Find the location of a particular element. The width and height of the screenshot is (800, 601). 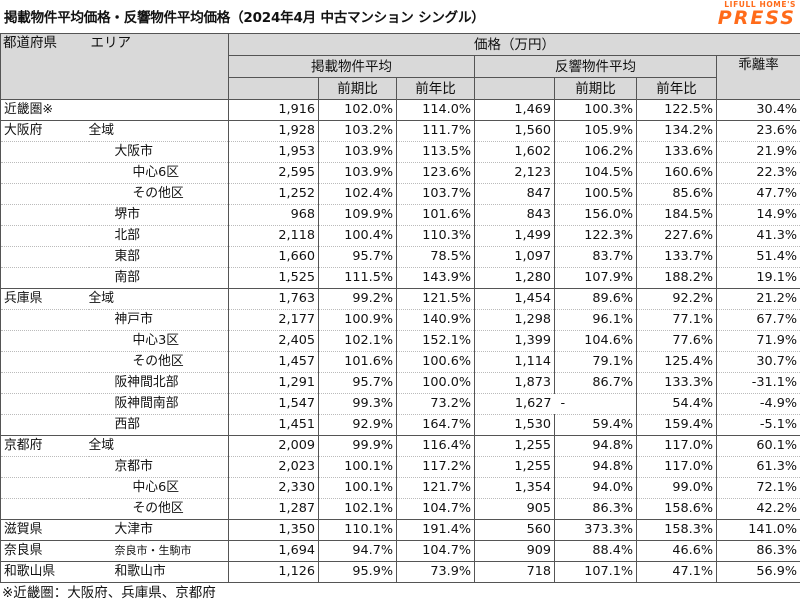

cell-listing-price: 1,525 is located at coordinates (274, 278).